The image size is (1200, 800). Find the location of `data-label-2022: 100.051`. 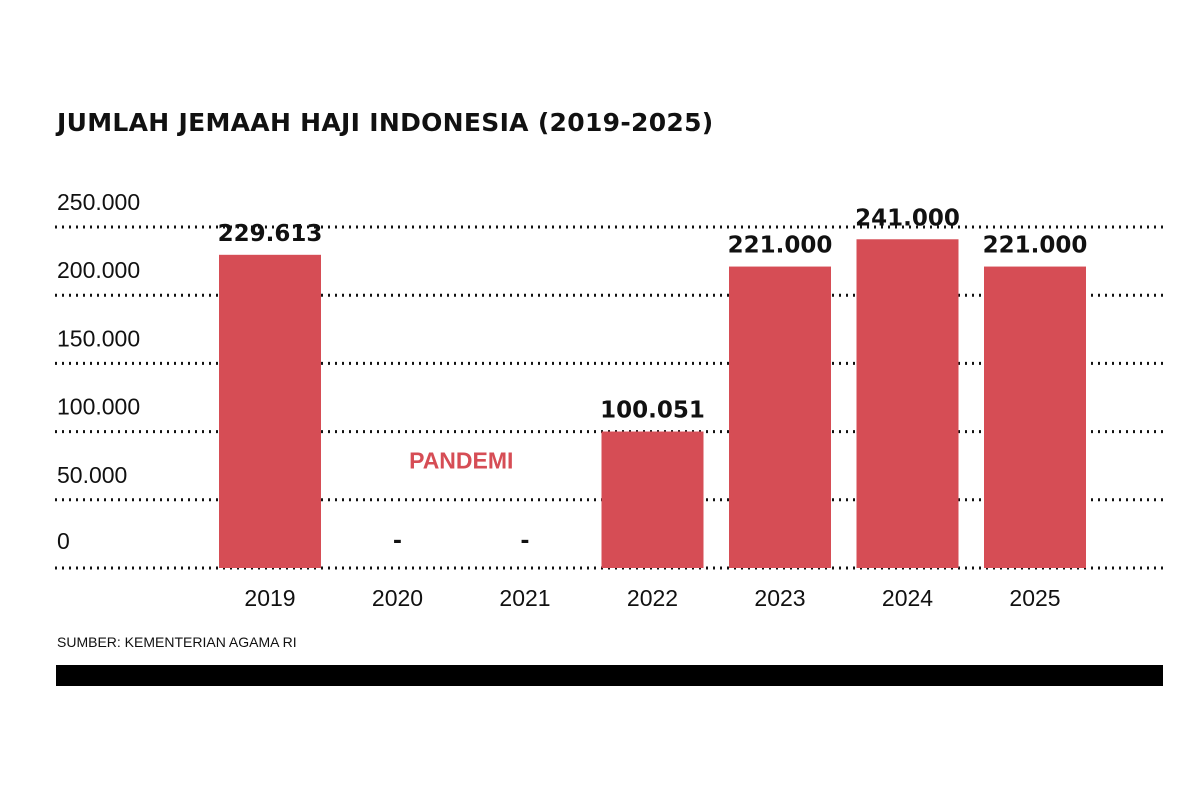

data-label-2022: 100.051 is located at coordinates (652, 411).